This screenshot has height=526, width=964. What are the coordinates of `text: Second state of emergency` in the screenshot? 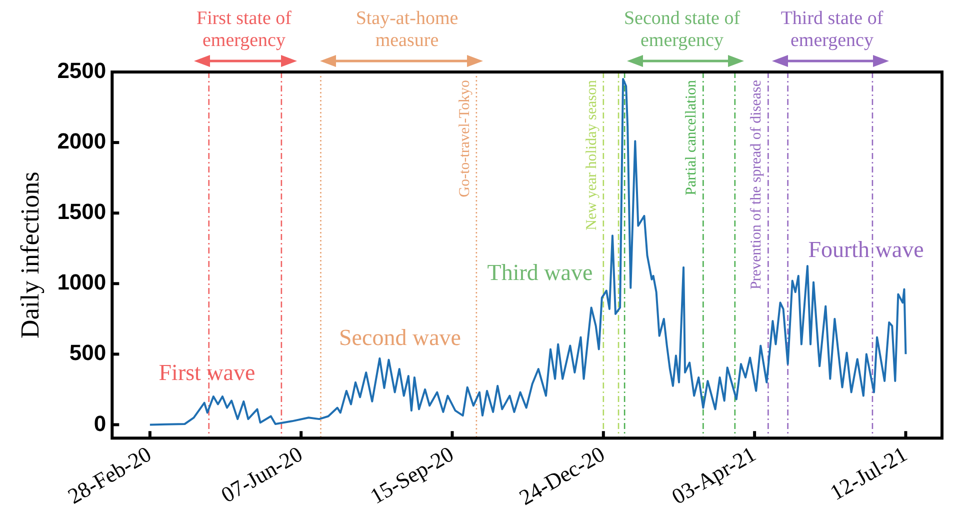 It's located at (682, 30).